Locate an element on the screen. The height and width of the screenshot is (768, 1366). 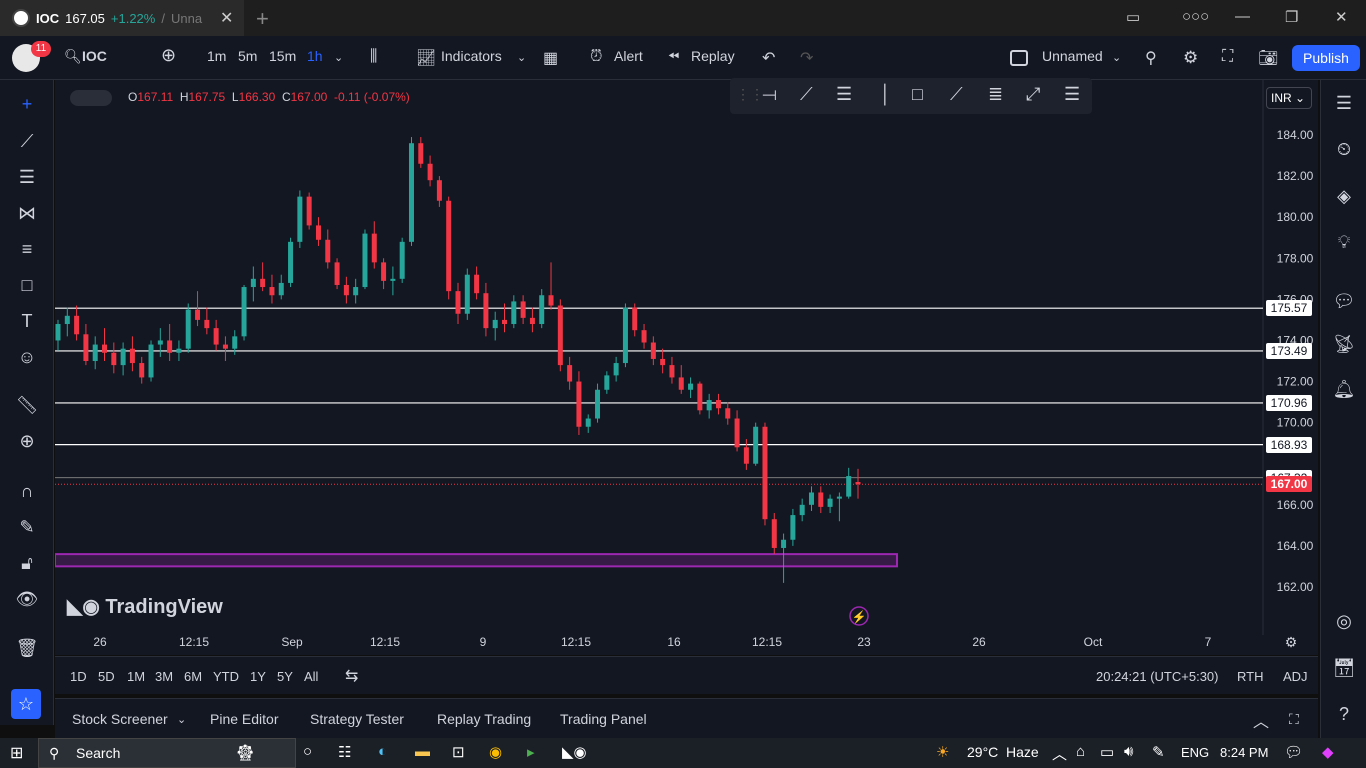
tray-chevron-icon: ︿ is located at coordinates (1060, 754).